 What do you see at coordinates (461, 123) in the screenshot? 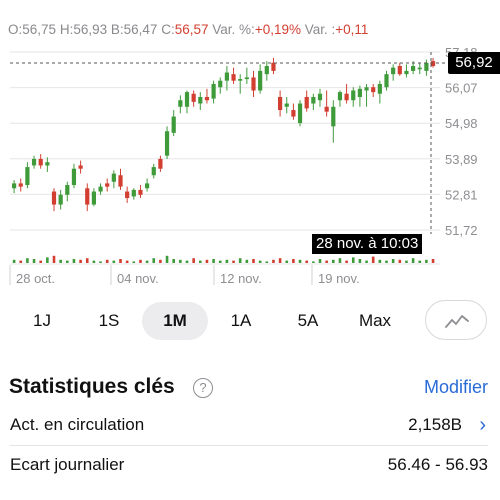
I see `y-tick-label: 54,98` at bounding box center [461, 123].